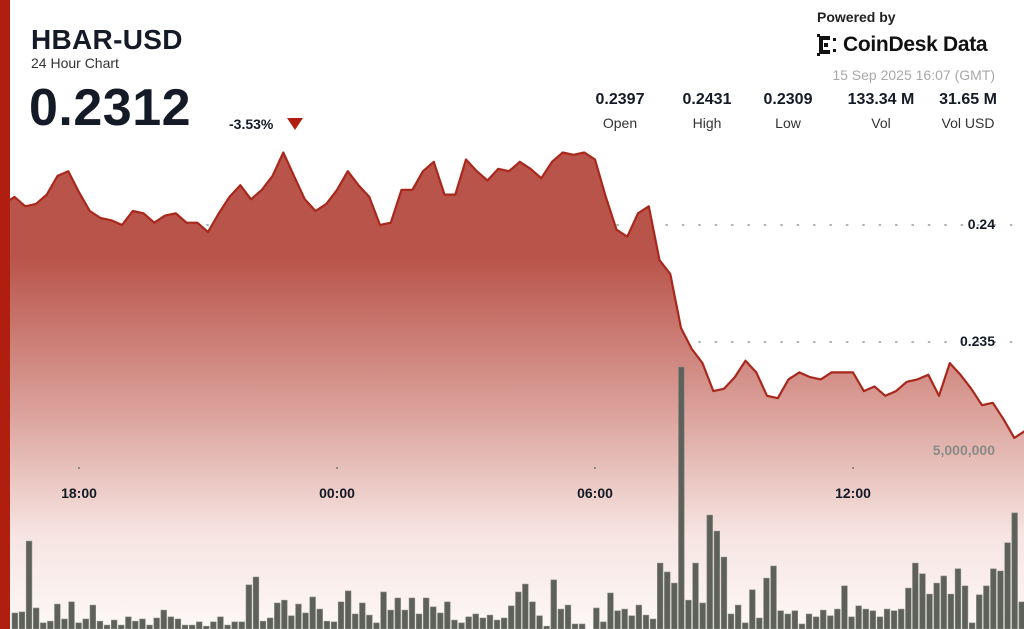 The height and width of the screenshot is (629, 1024). I want to click on brand-name: CoinDesk Data, so click(915, 44).